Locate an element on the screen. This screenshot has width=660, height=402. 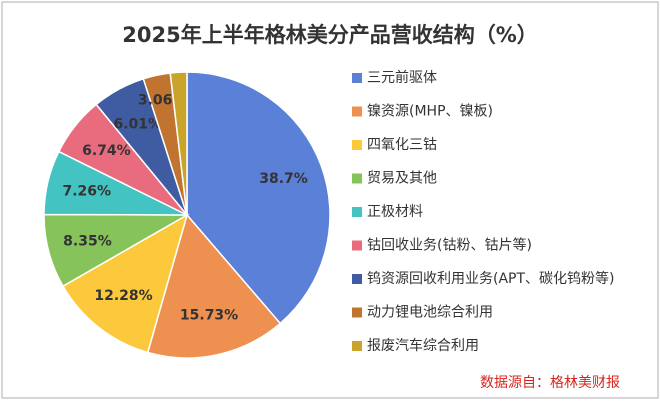
legend-label: 报废汽车综合利用 is located at coordinates (423, 345).